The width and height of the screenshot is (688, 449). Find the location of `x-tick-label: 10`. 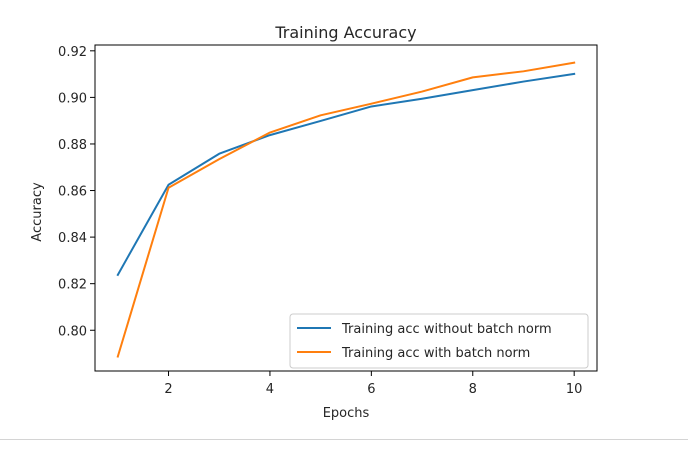

x-tick-label: 10 is located at coordinates (574, 389).